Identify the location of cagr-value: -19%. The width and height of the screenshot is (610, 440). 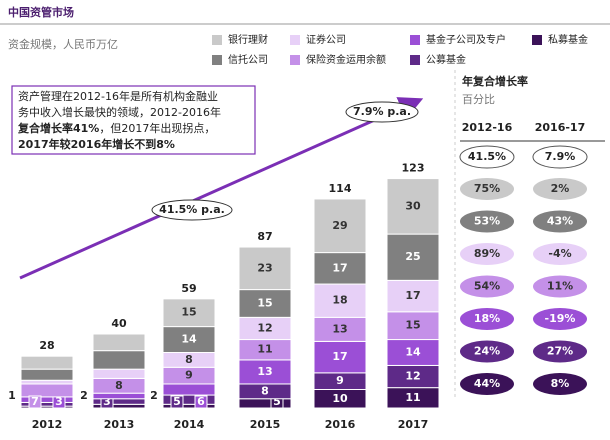
(560, 318).